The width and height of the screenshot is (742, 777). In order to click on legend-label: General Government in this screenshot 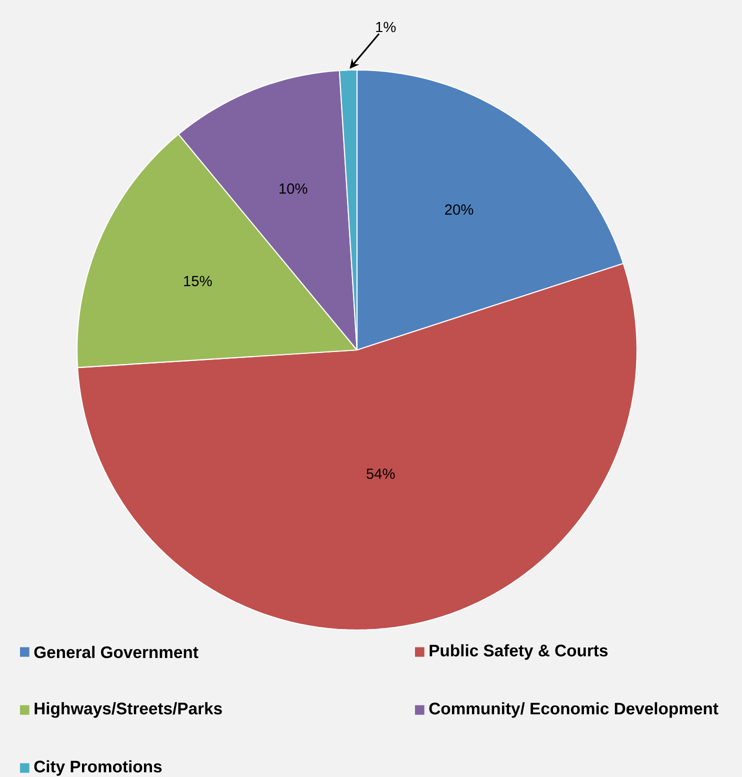, I will do `click(116, 652)`.